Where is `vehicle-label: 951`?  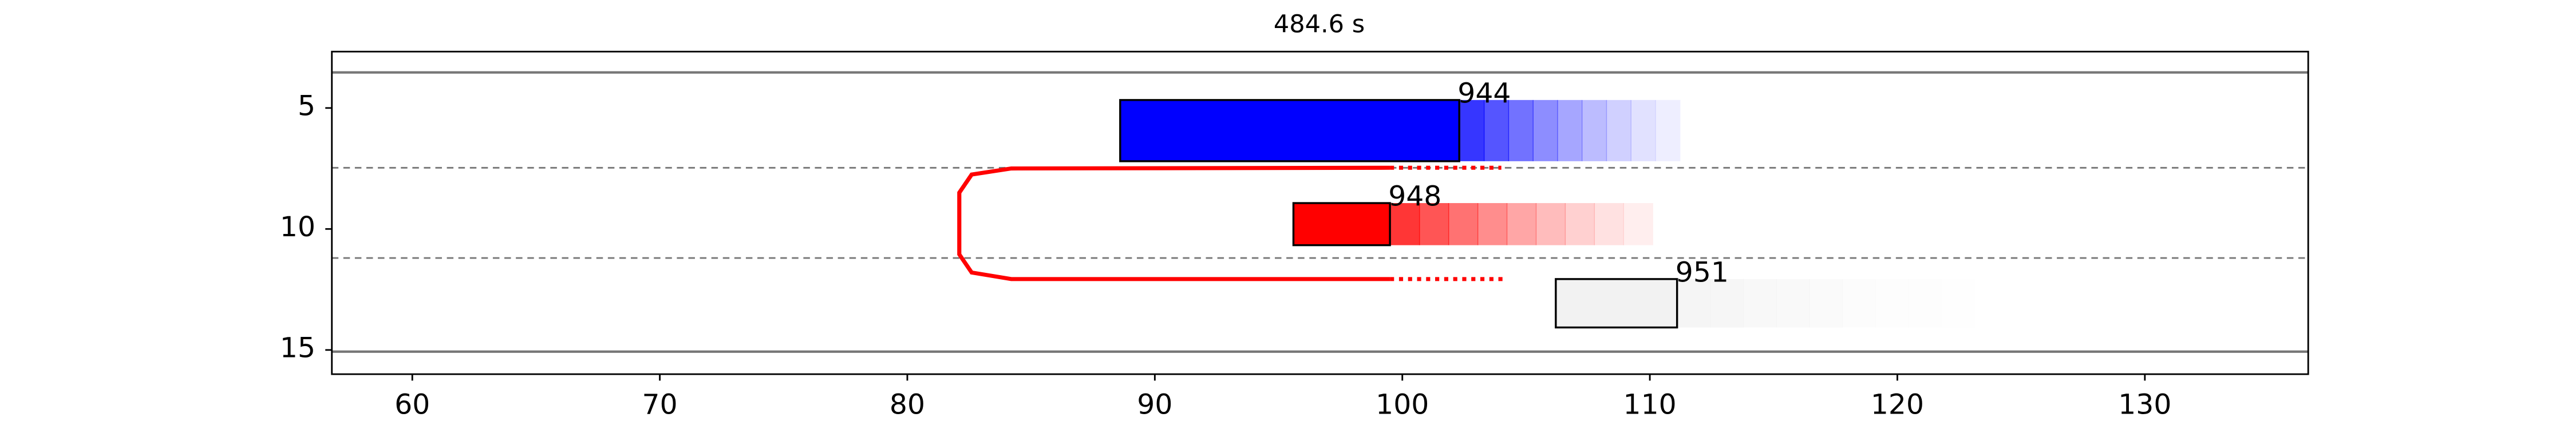 vehicle-label: 951 is located at coordinates (1702, 273).